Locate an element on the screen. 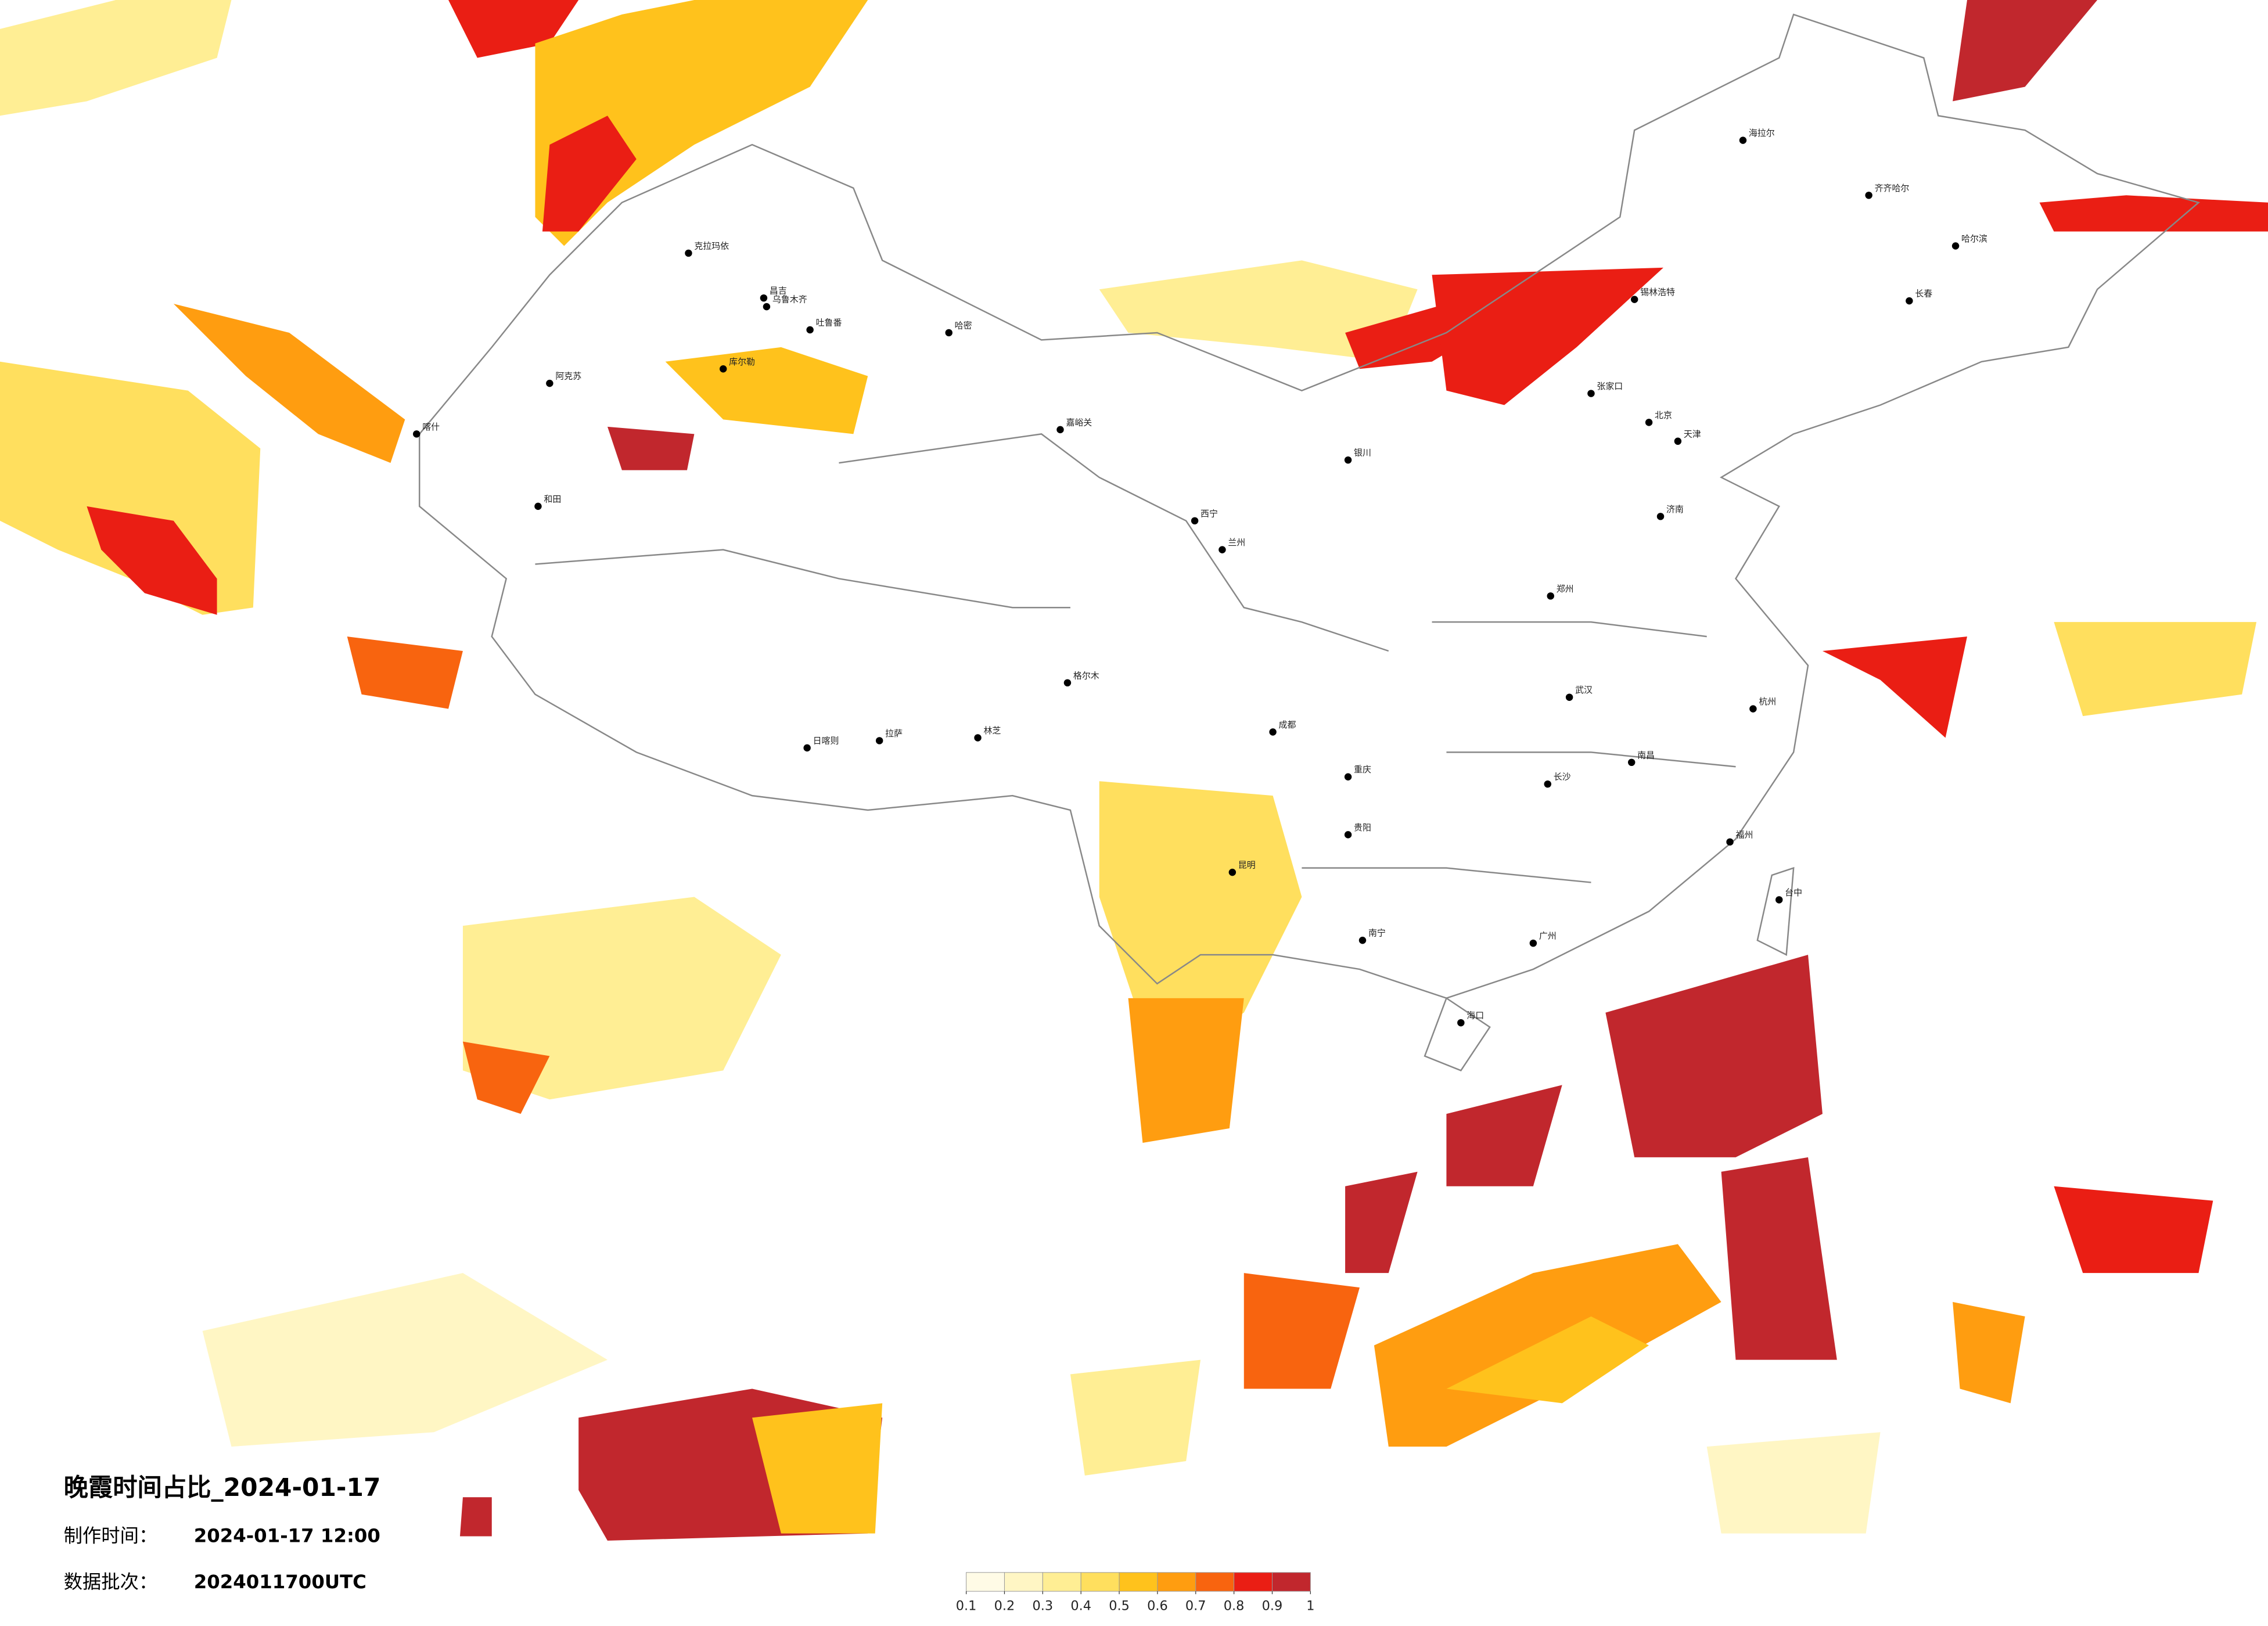  city-label: 和田 is located at coordinates (552, 499).